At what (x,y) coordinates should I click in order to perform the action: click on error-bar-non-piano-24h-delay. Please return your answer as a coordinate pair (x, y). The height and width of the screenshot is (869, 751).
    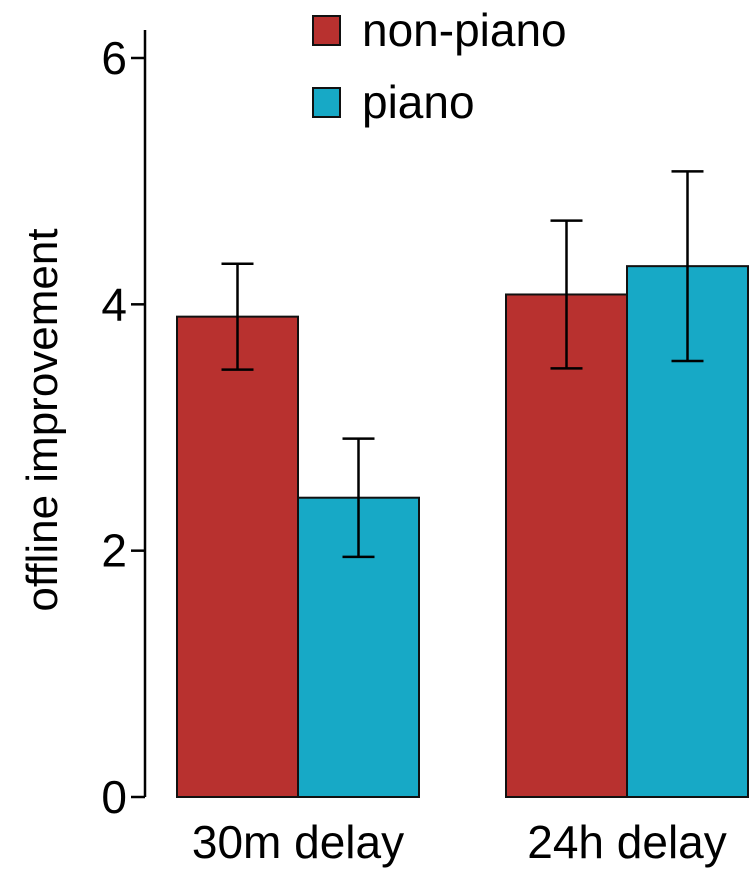
    Looking at the image, I should click on (566, 294).